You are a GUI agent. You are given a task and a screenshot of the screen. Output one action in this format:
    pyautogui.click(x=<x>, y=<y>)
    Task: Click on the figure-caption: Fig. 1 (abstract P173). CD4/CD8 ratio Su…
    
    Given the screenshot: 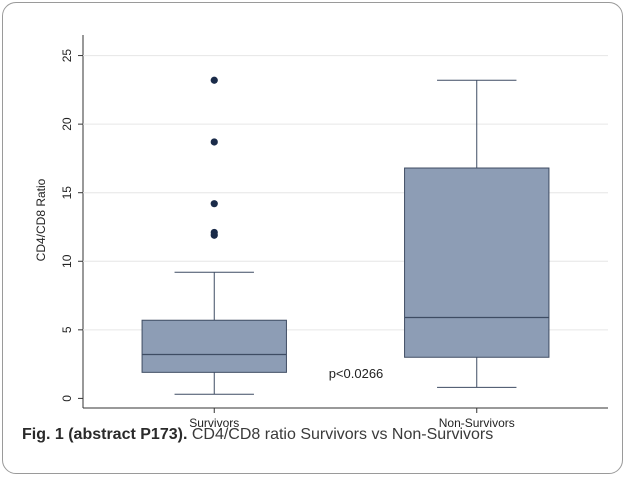 What is the action you would take?
    pyautogui.click(x=322, y=435)
    